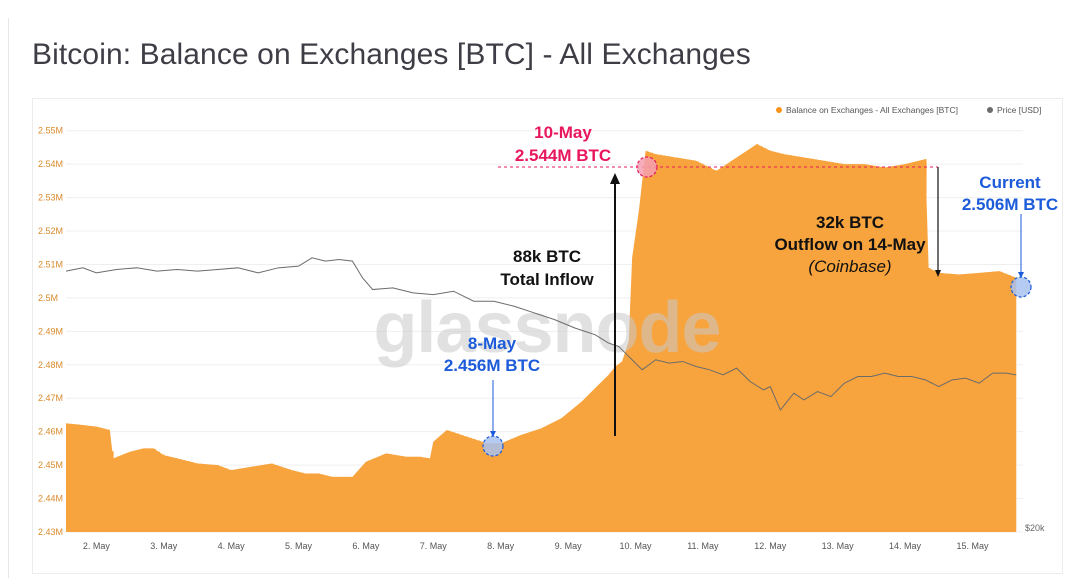 Image resolution: width=1077 pixels, height=580 pixels. Describe the element at coordinates (492, 343) in the screenshot. I see `low-date-label: 8-May` at that location.